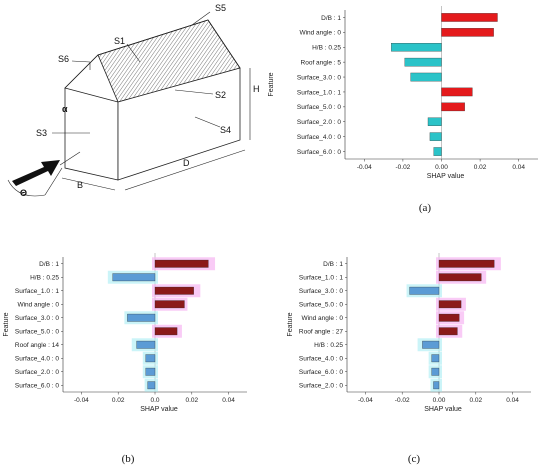 This screenshot has height=469, width=550. What do you see at coordinates (53, 181) in the screenshot?
I see `wind-angle-ray` at bounding box center [53, 181].